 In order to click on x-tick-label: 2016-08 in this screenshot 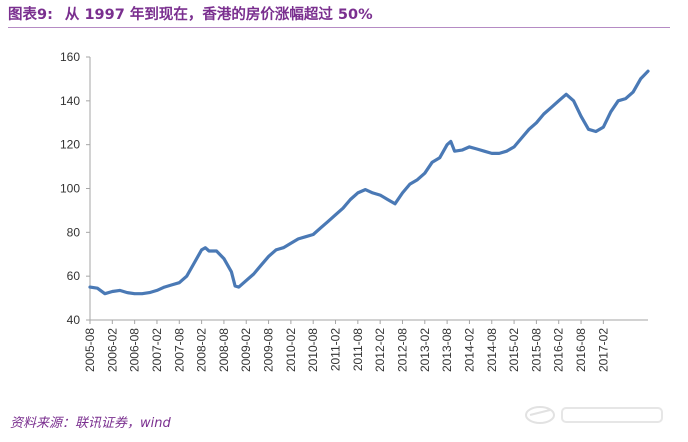, I will do `click(581, 350)`.